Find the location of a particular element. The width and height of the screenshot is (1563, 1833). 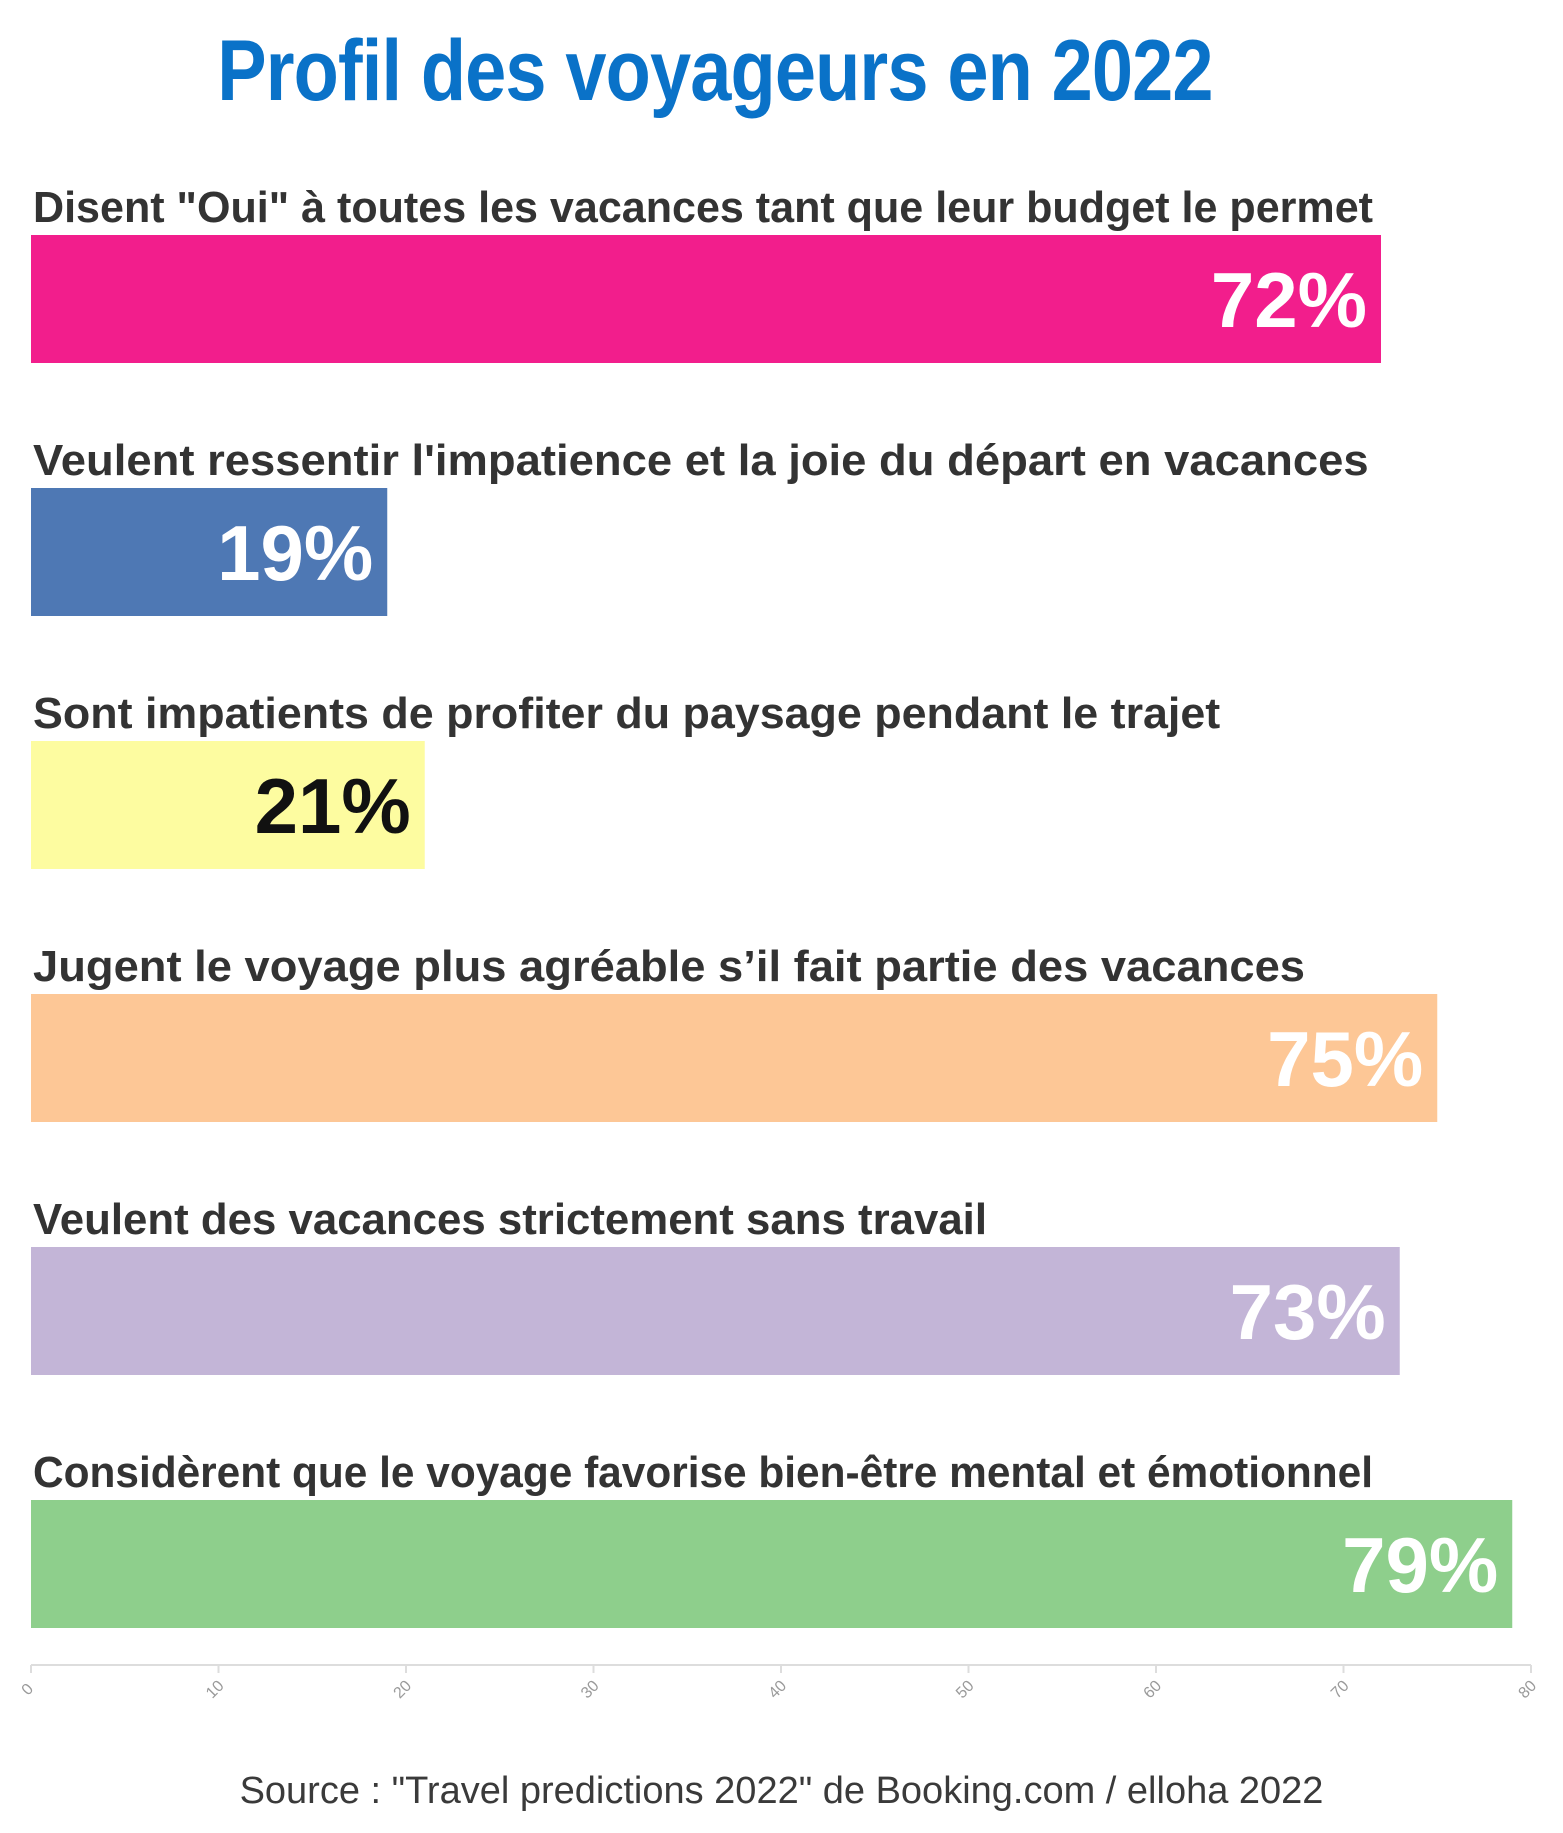

value-label: 79% is located at coordinates (1420, 1565).